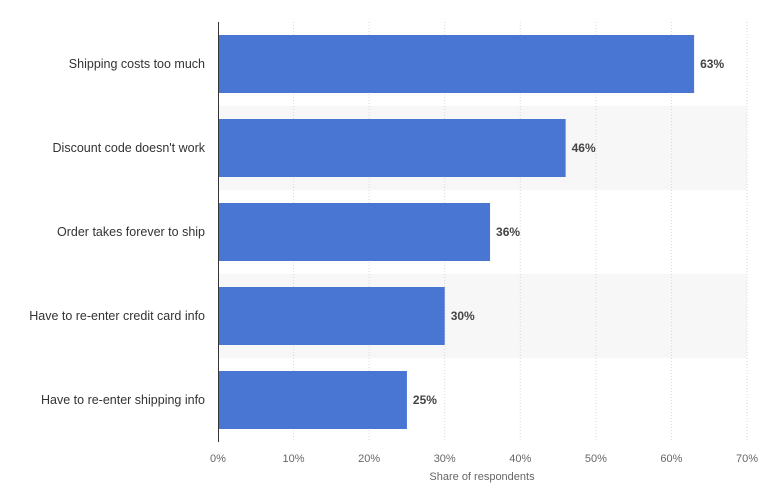  Describe the element at coordinates (137, 64) in the screenshot. I see `category-label: Shipping costs too much` at that location.